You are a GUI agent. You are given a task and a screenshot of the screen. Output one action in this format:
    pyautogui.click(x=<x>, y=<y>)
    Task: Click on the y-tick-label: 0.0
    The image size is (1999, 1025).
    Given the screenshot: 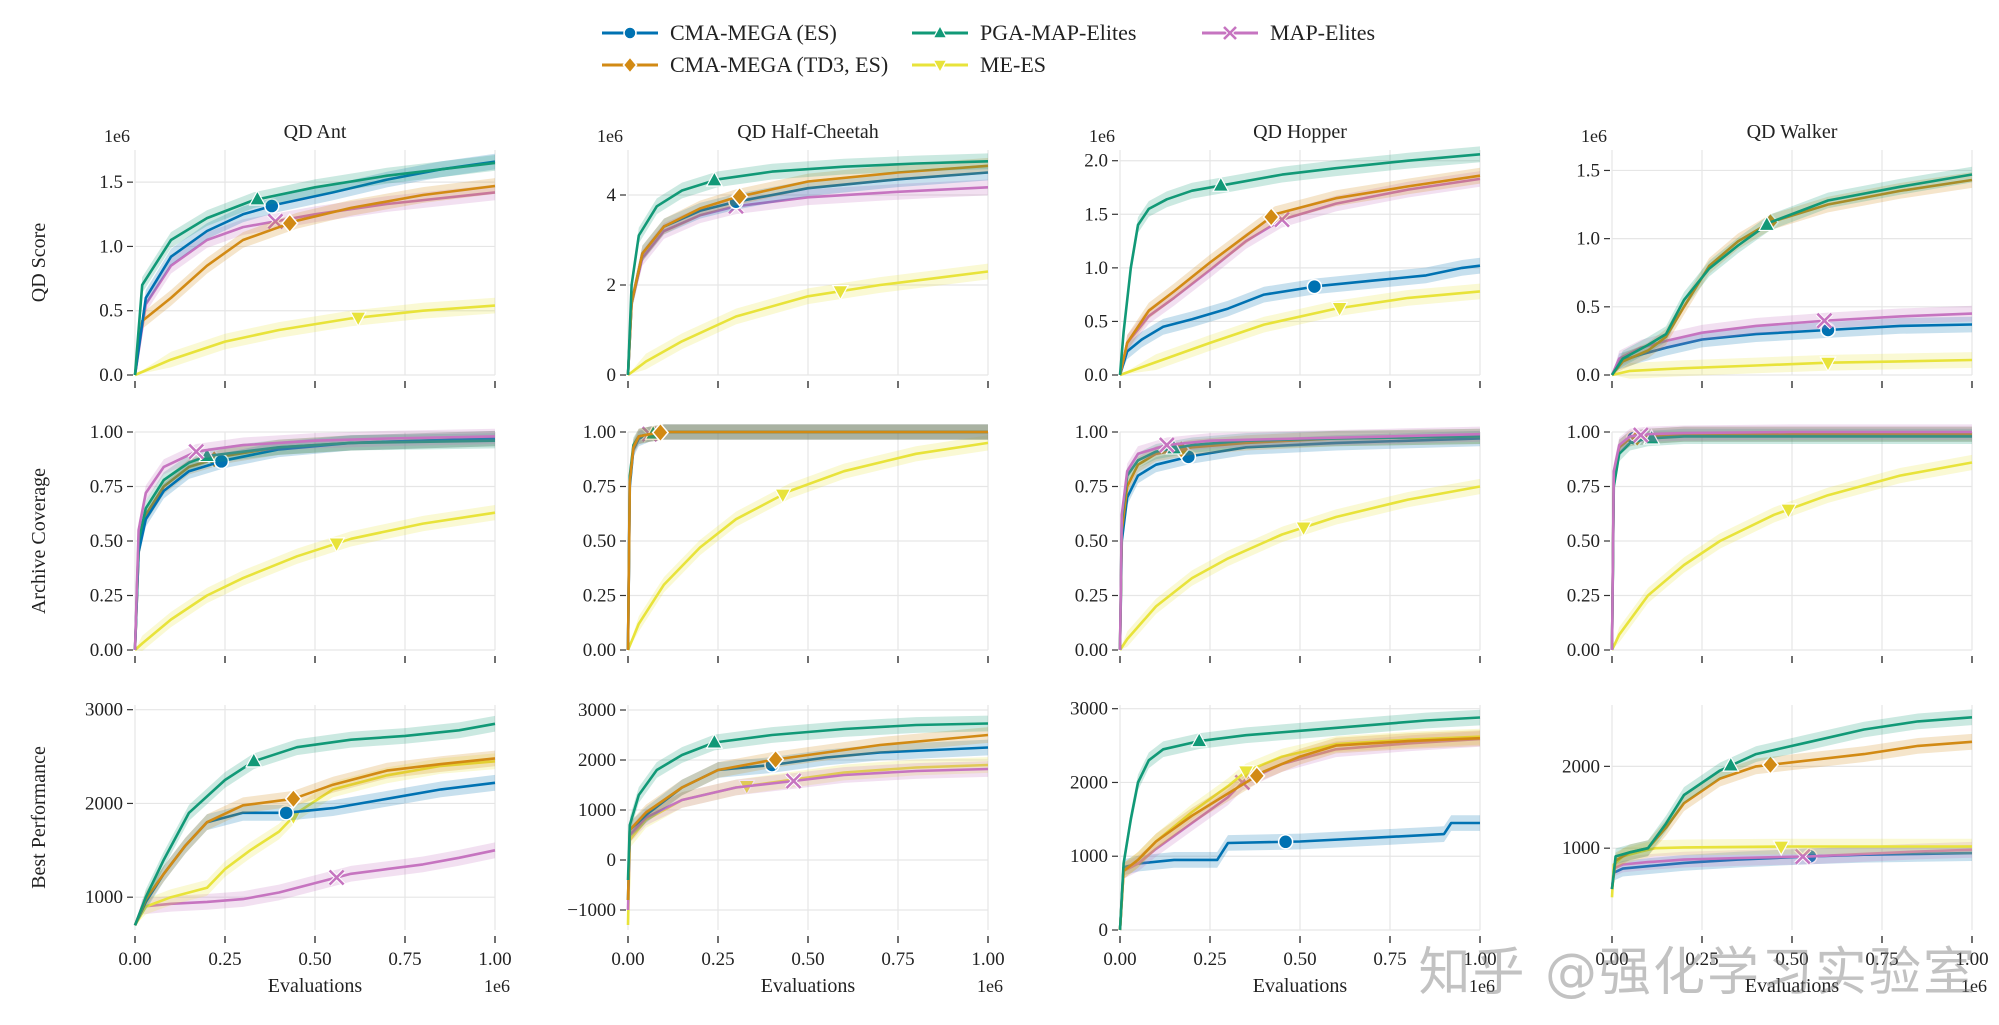 What is the action you would take?
    pyautogui.click(x=1096, y=375)
    